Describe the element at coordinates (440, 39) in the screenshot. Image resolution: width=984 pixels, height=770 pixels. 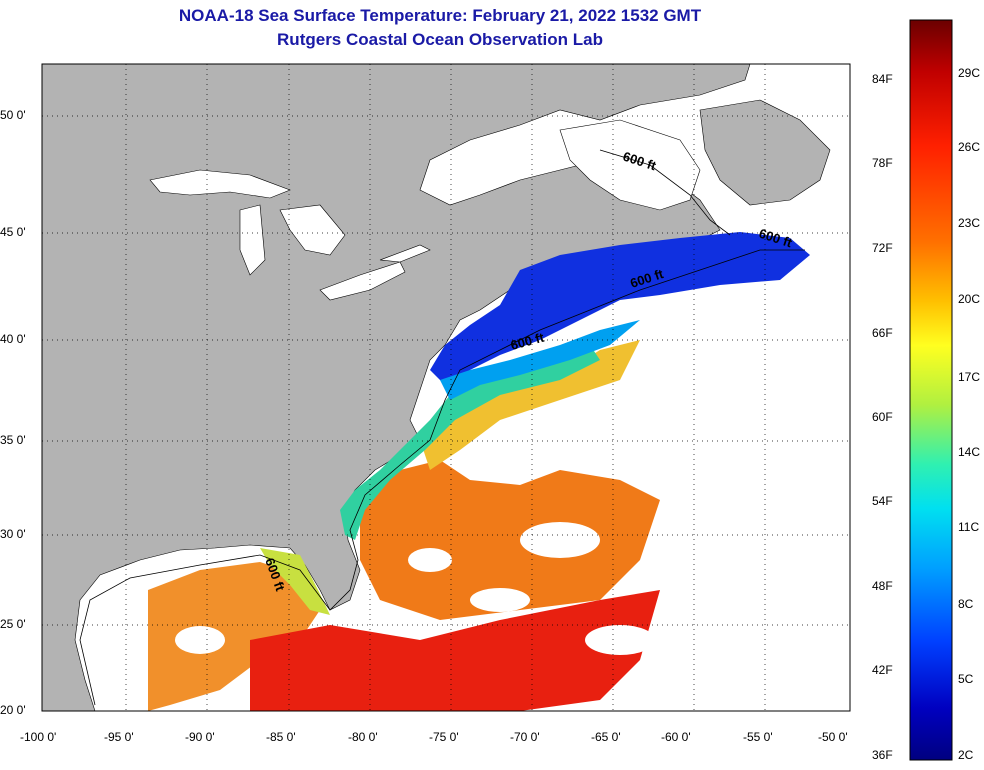
I see `map-subtitle: Rutgers Coastal Ocean Observation Lab` at that location.